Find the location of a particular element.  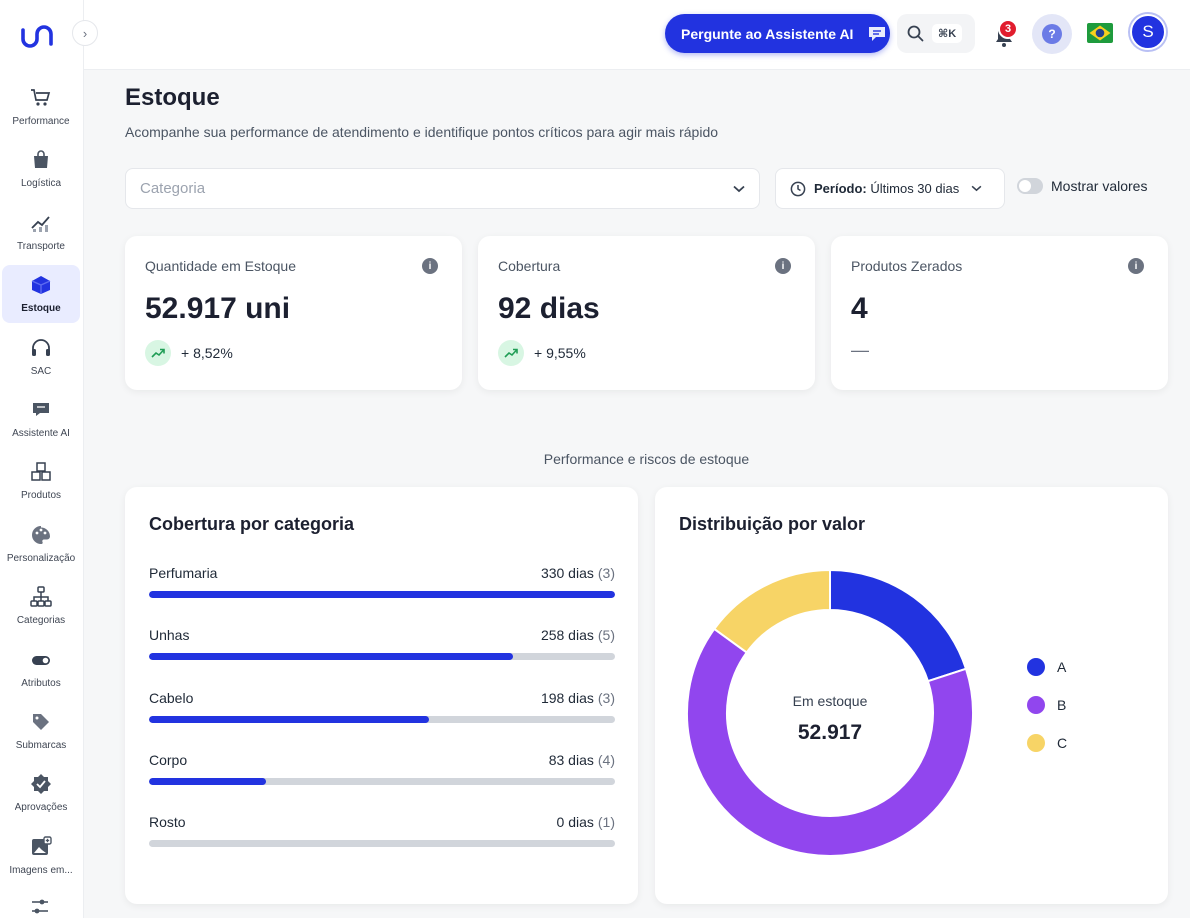

kpi-trend: + 9,55% is located at coordinates (542, 353).